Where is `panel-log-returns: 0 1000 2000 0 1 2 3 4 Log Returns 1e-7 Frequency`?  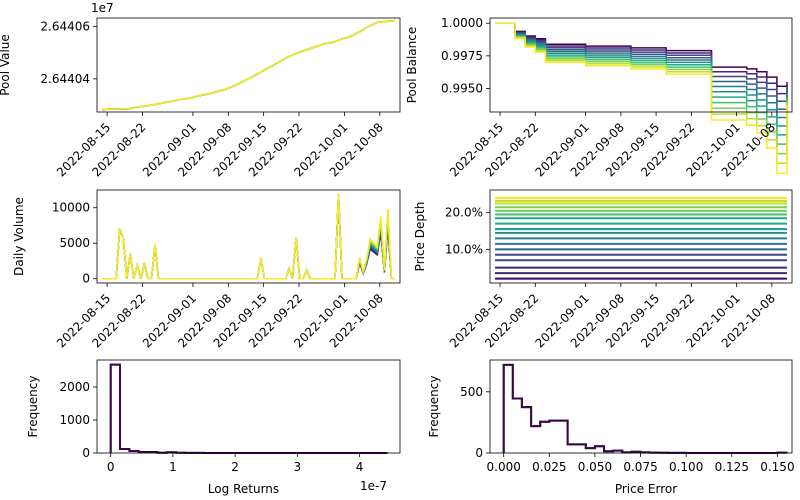
panel-log-returns: 0 1000 2000 0 1 2 3 4 Log Returns 1e-7 Frequency is located at coordinates (213, 427).